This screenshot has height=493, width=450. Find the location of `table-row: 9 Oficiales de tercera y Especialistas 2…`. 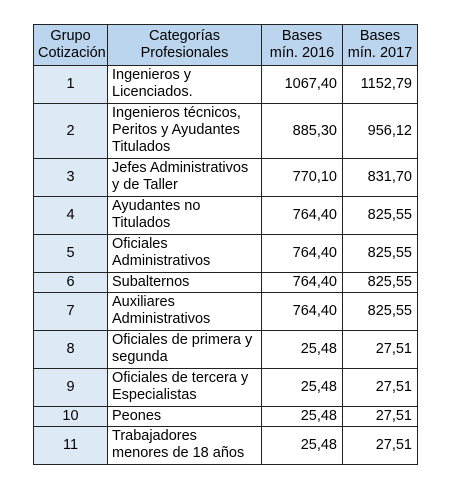

table-row: 9 Oficiales de tercera y Especialistas 2… is located at coordinates (225, 387).